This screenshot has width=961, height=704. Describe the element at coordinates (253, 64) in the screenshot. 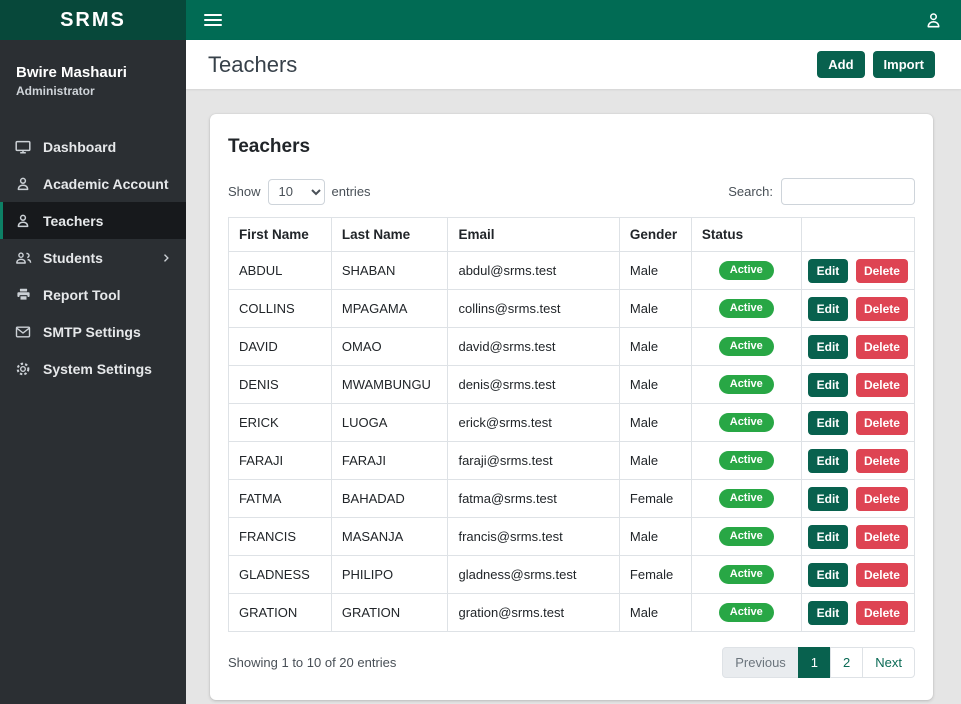

I see `page-title: Teachers` at that location.